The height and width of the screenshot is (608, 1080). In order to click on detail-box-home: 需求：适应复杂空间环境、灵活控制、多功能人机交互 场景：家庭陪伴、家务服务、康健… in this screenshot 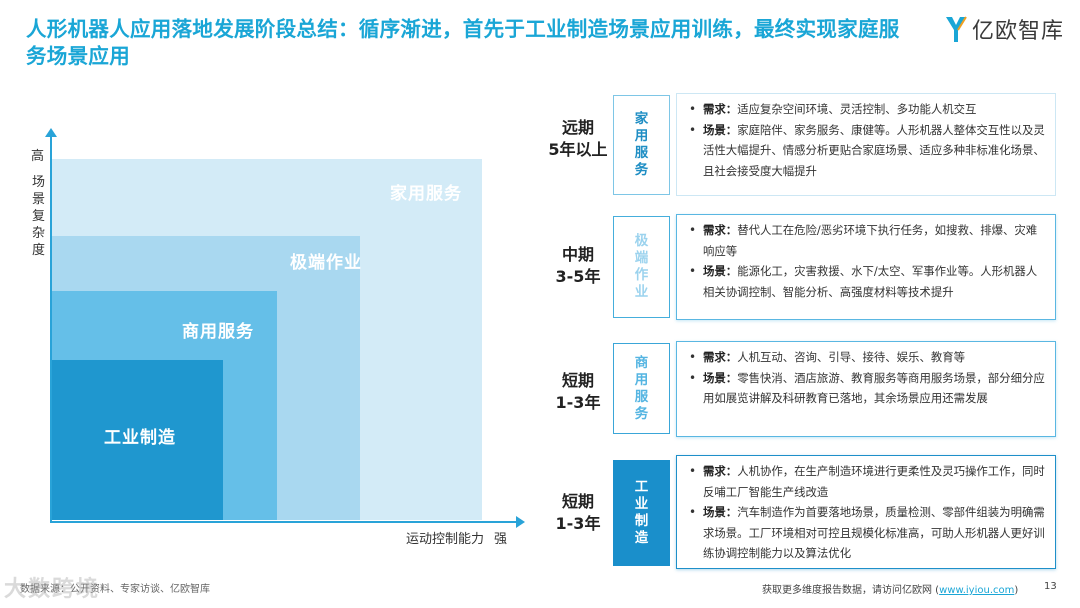, I will do `click(866, 144)`.